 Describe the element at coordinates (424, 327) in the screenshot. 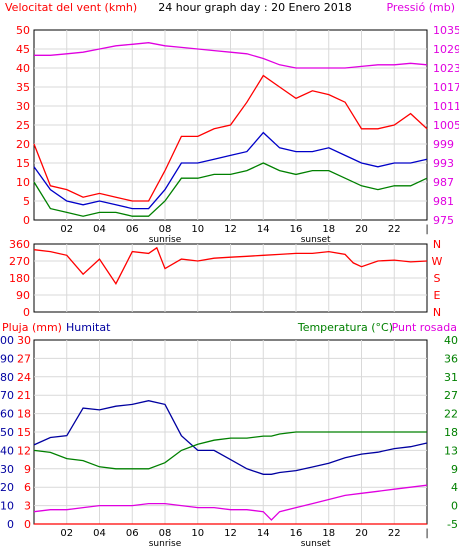

I see `dewpoint-axis-title: Punt rosada` at that location.